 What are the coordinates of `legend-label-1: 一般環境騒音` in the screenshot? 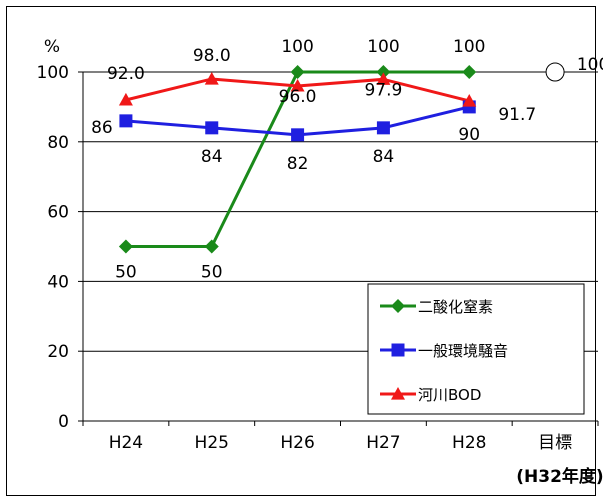 It's located at (463, 351).